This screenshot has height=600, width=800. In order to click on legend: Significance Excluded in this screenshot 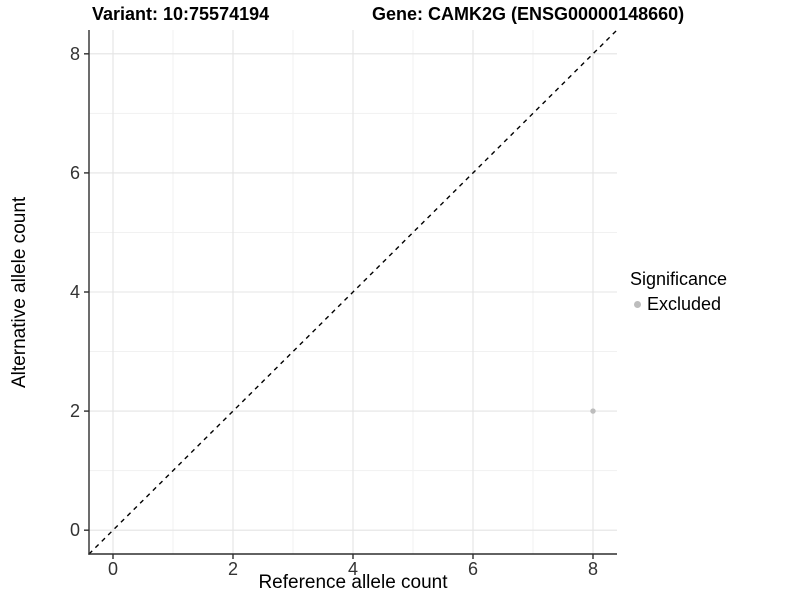, I will do `click(678, 291)`.